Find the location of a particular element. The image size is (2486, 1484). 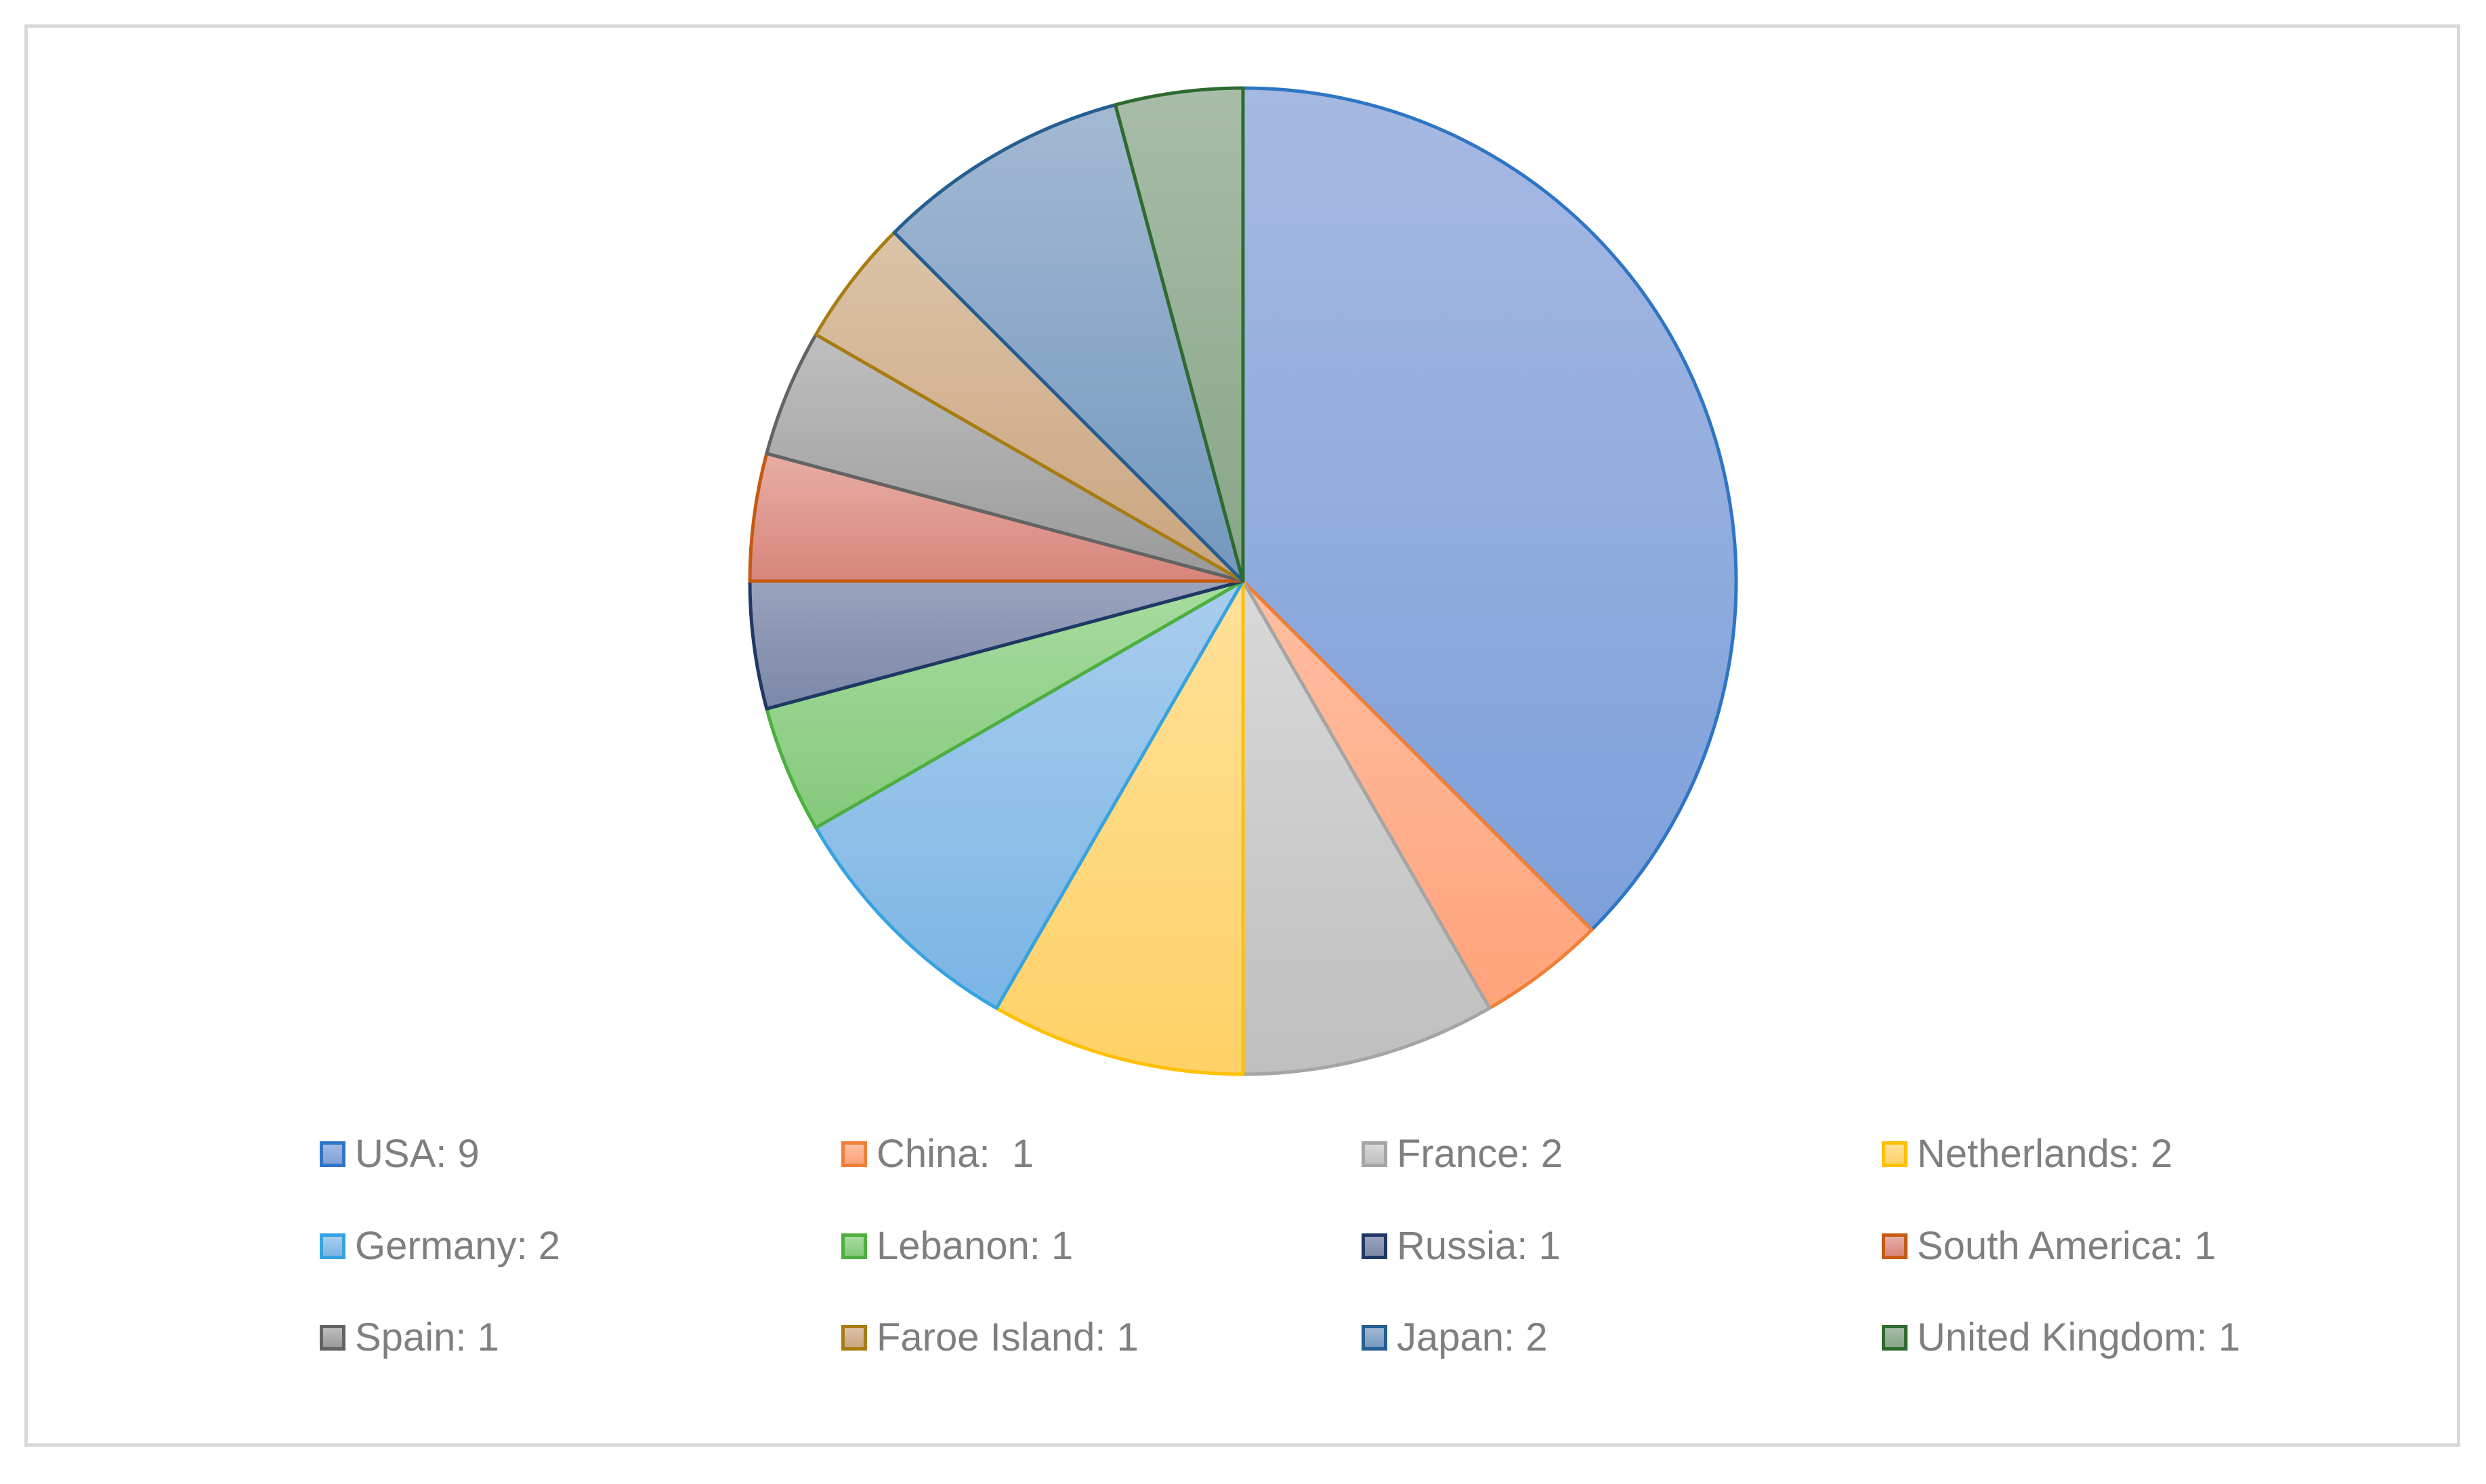

pie-slice-china is located at coordinates (1417, 794).